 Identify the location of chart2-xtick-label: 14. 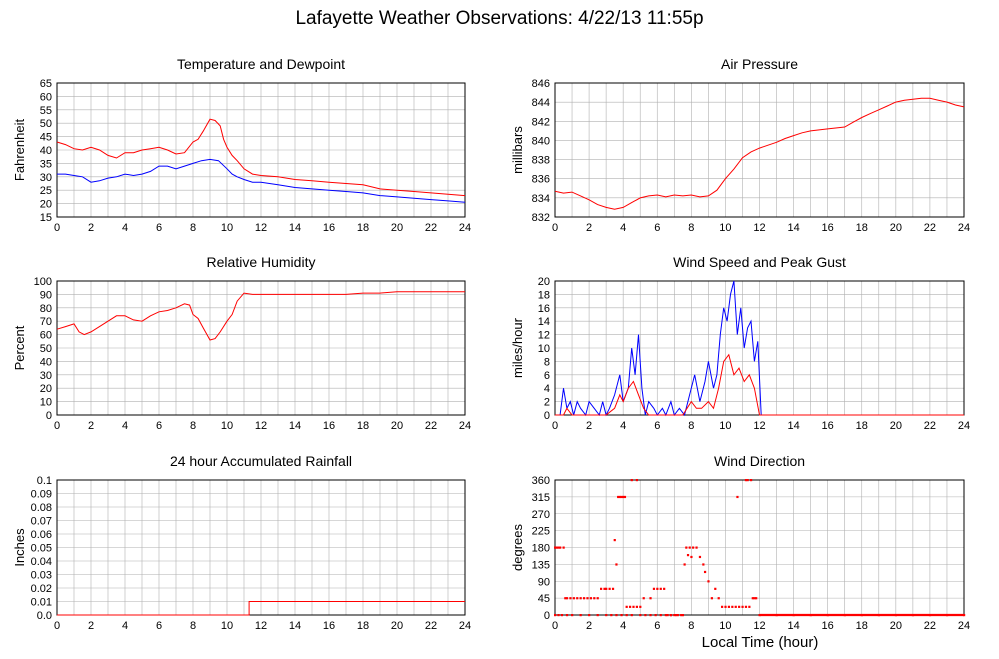
(793, 228).